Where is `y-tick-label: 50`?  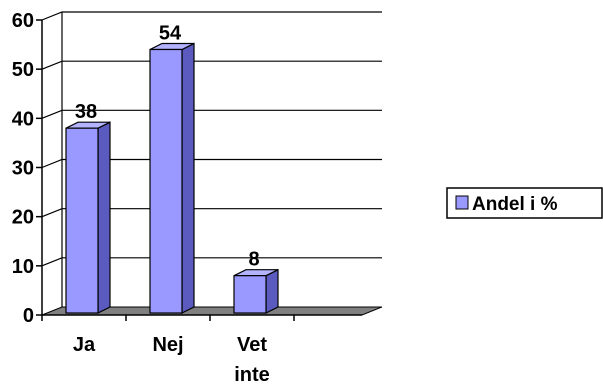 y-tick-label: 50 is located at coordinates (23, 70).